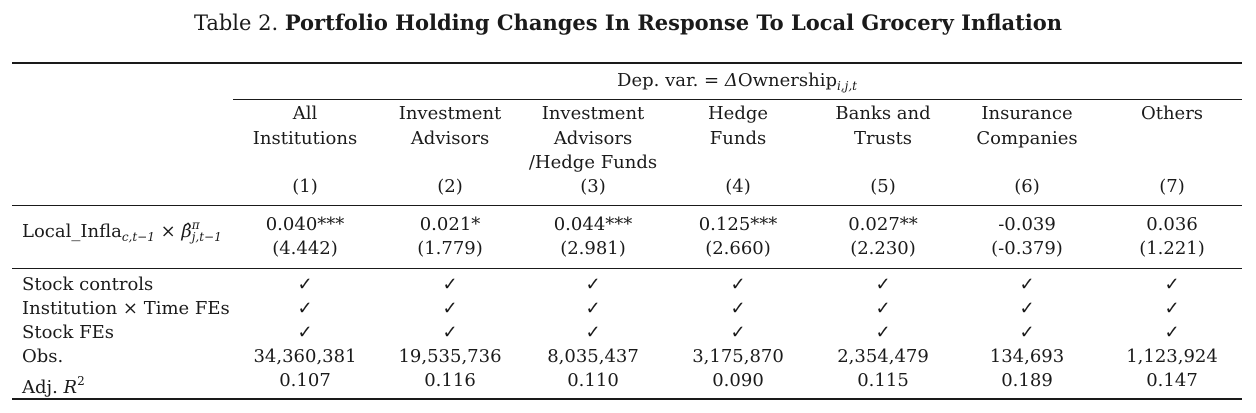 This screenshot has height=413, width=1256. I want to click on adjr2-label: Adj. R2, so click(53, 386).